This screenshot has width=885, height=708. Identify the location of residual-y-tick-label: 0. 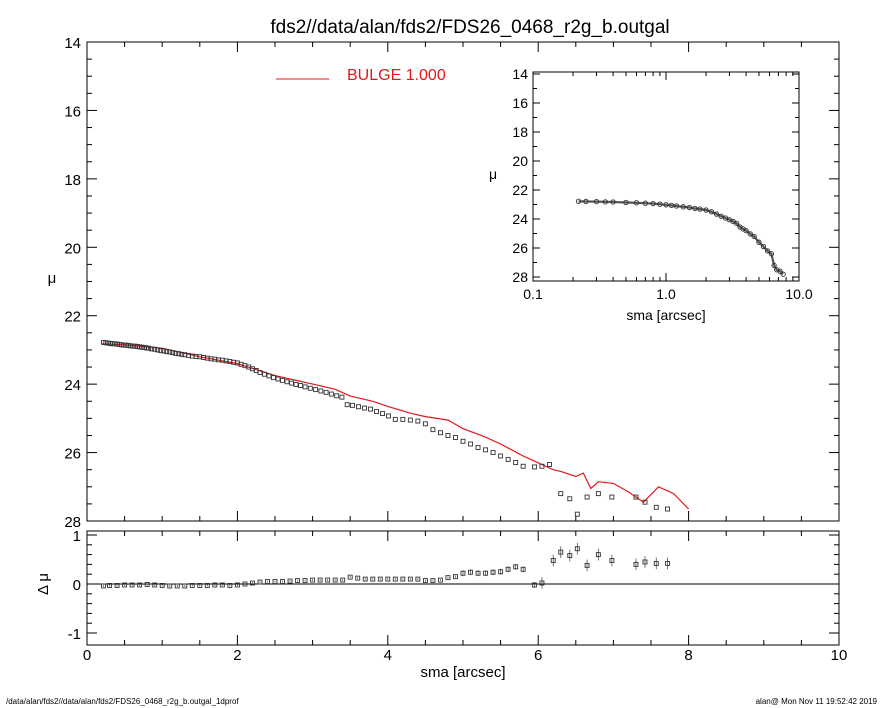
(77, 585).